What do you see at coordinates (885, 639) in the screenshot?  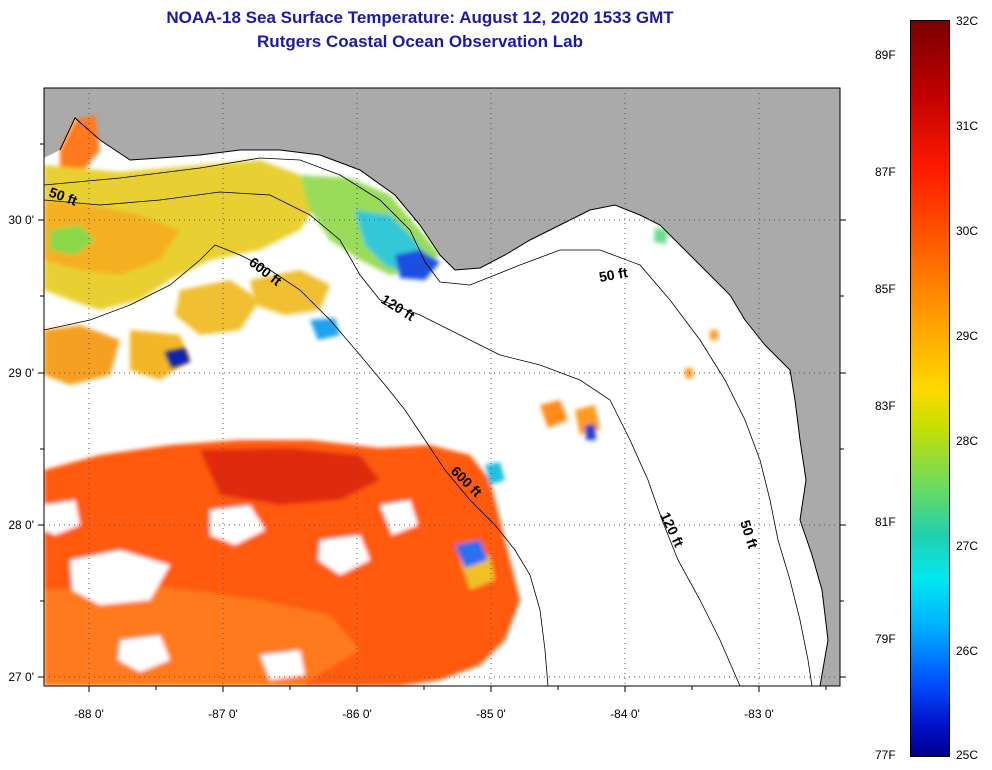 I see `colorbar-fahrenheit-label: 79F` at bounding box center [885, 639].